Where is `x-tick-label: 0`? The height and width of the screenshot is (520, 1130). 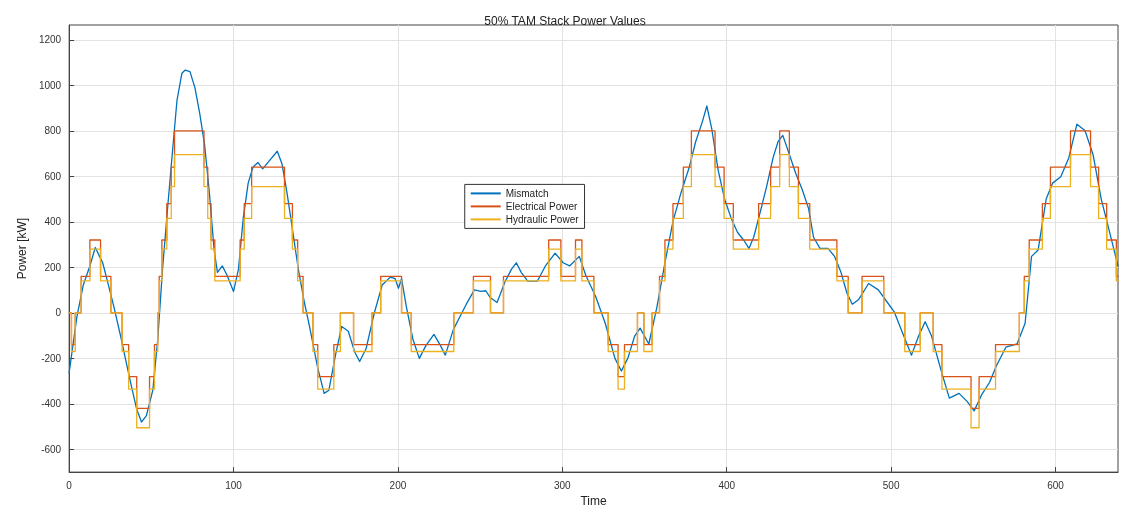
x-tick-label: 0 is located at coordinates (69, 485).